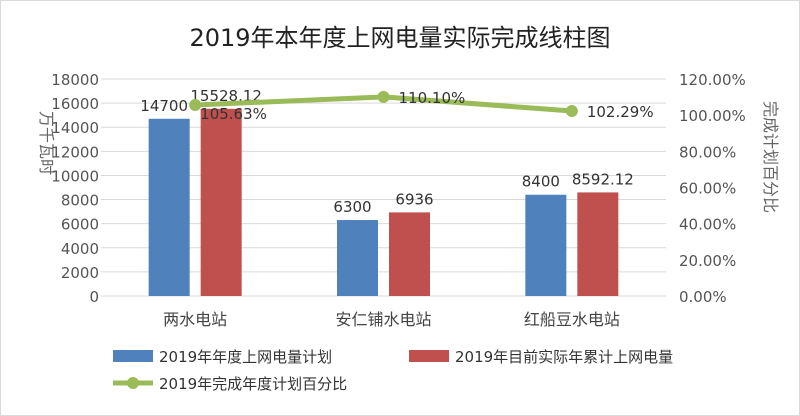 The width and height of the screenshot is (800, 416). I want to click on data-label: 8400, so click(541, 182).